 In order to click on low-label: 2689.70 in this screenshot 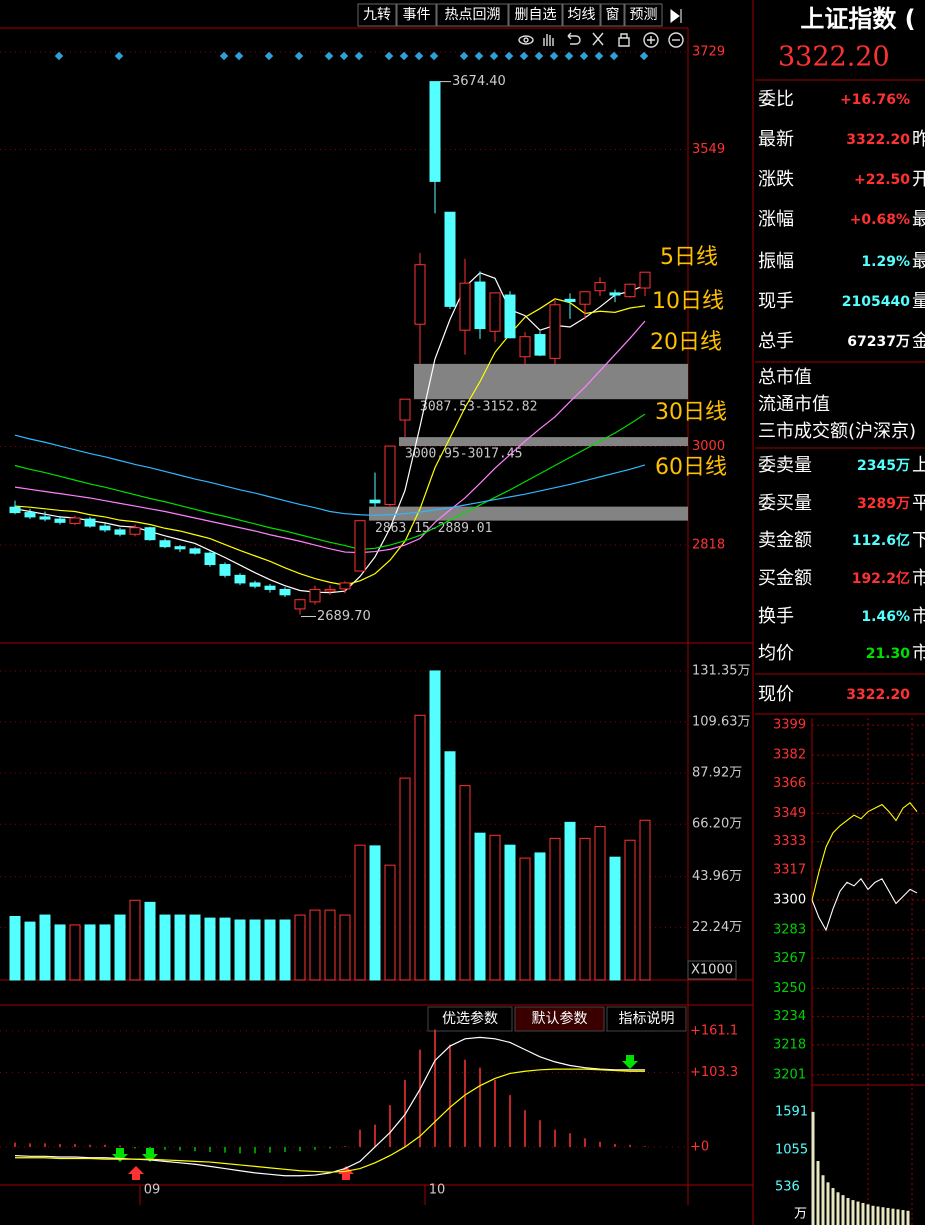, I will do `click(344, 616)`.